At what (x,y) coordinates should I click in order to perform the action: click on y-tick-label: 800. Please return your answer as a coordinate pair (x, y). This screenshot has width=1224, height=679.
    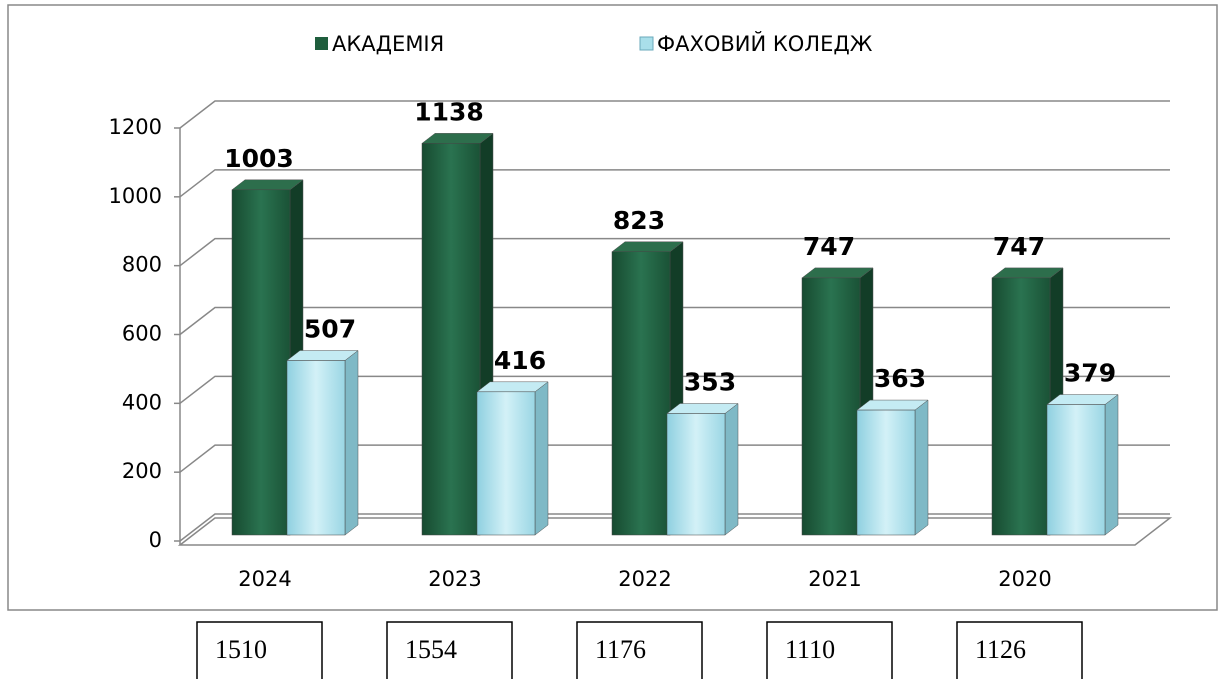
    Looking at the image, I should click on (142, 265).